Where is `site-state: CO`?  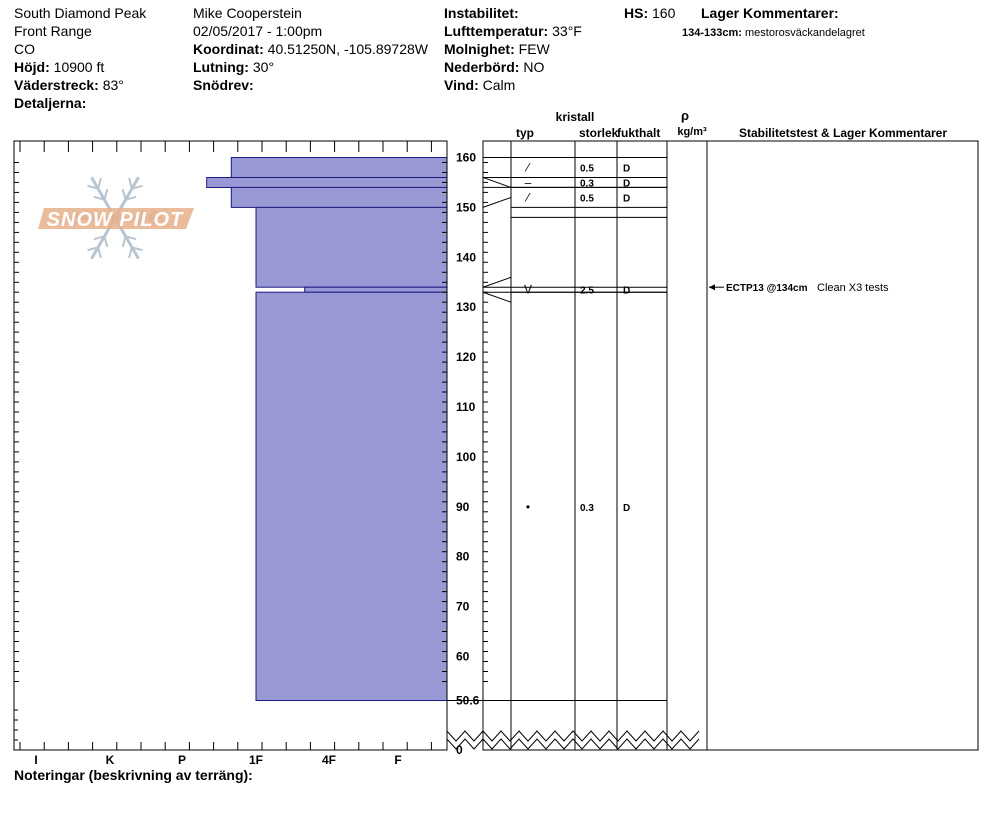
site-state: CO is located at coordinates (24, 49).